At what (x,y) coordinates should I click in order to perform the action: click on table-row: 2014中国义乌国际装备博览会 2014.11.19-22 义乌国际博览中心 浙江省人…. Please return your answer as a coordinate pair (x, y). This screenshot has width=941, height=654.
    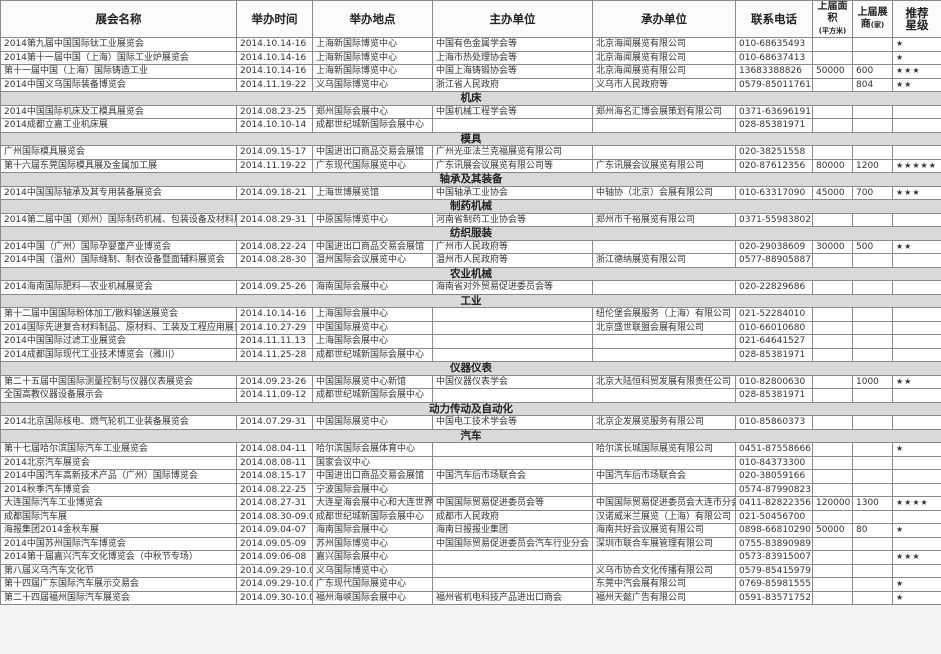
    Looking at the image, I should click on (470, 84).